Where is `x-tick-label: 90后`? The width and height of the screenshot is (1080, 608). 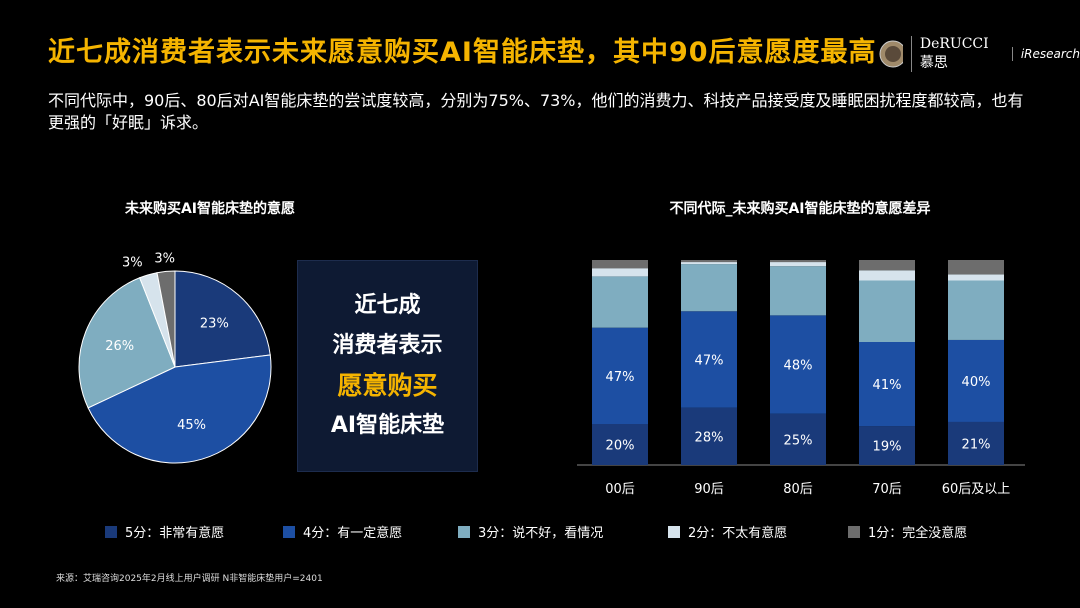
x-tick-label: 90后 is located at coordinates (709, 489).